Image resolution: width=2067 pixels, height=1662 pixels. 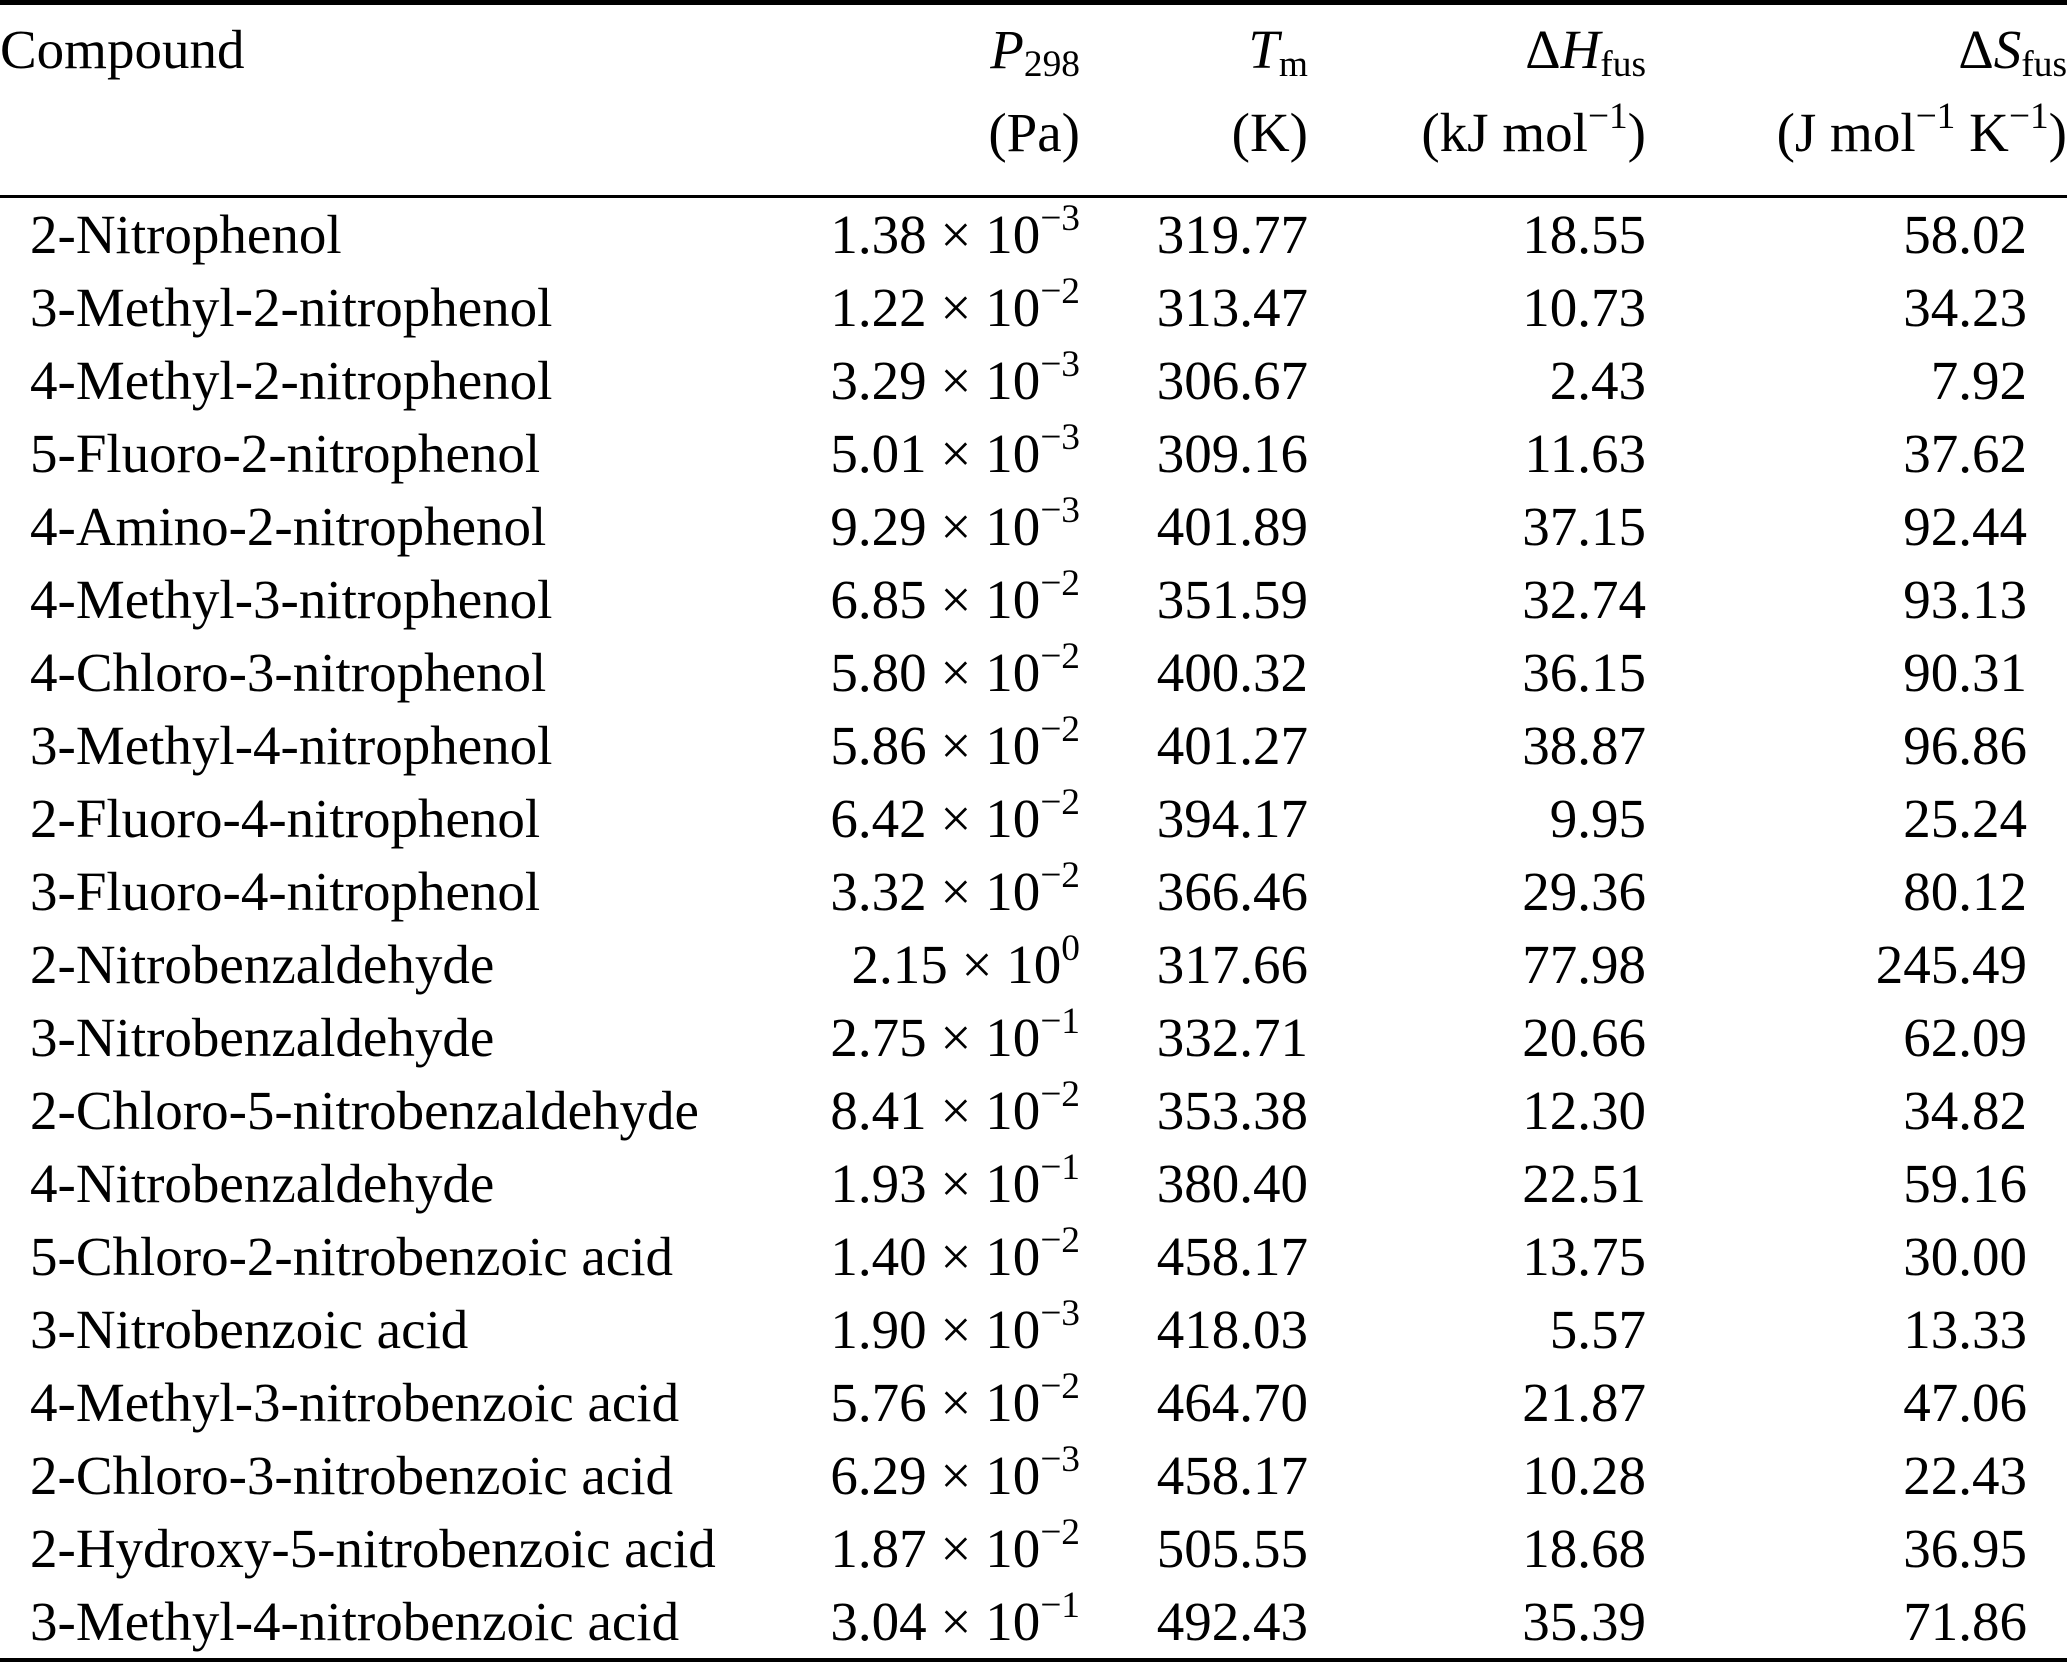 I want to click on entropy-fusion-value: 34.23, so click(x=1965, y=307).